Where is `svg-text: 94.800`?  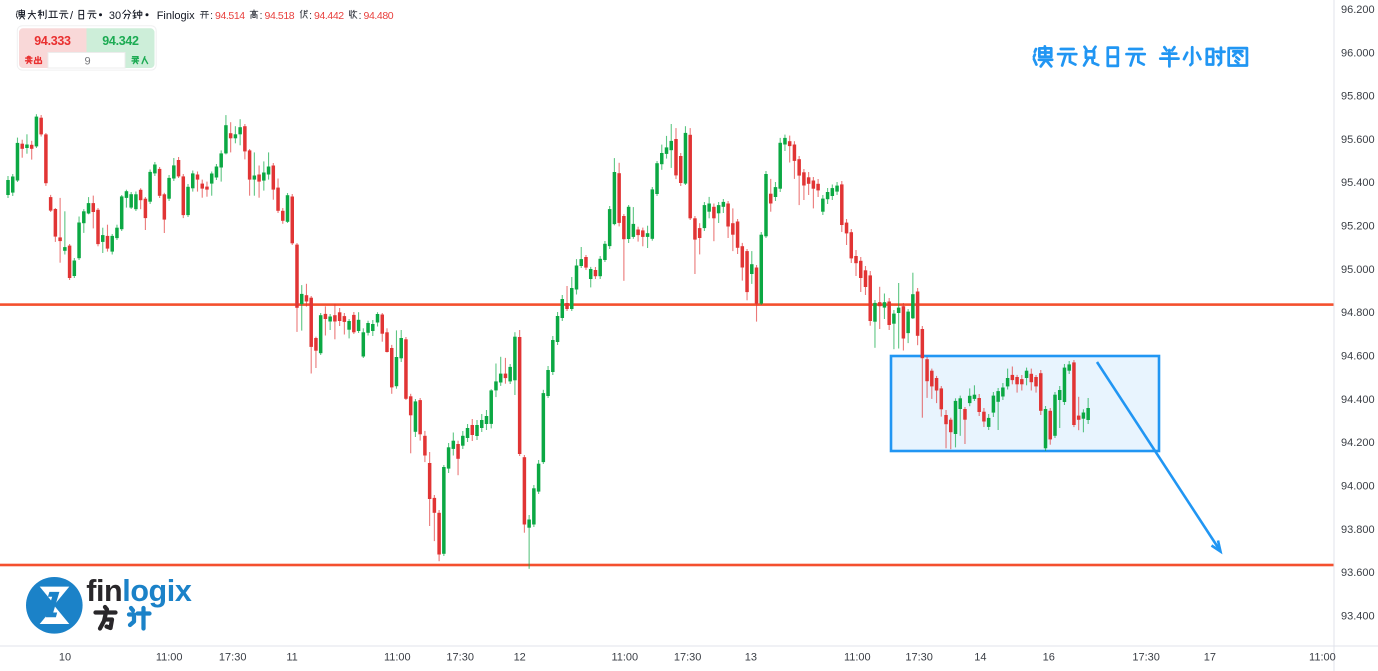
svg-text: 94.800 is located at coordinates (1358, 313).